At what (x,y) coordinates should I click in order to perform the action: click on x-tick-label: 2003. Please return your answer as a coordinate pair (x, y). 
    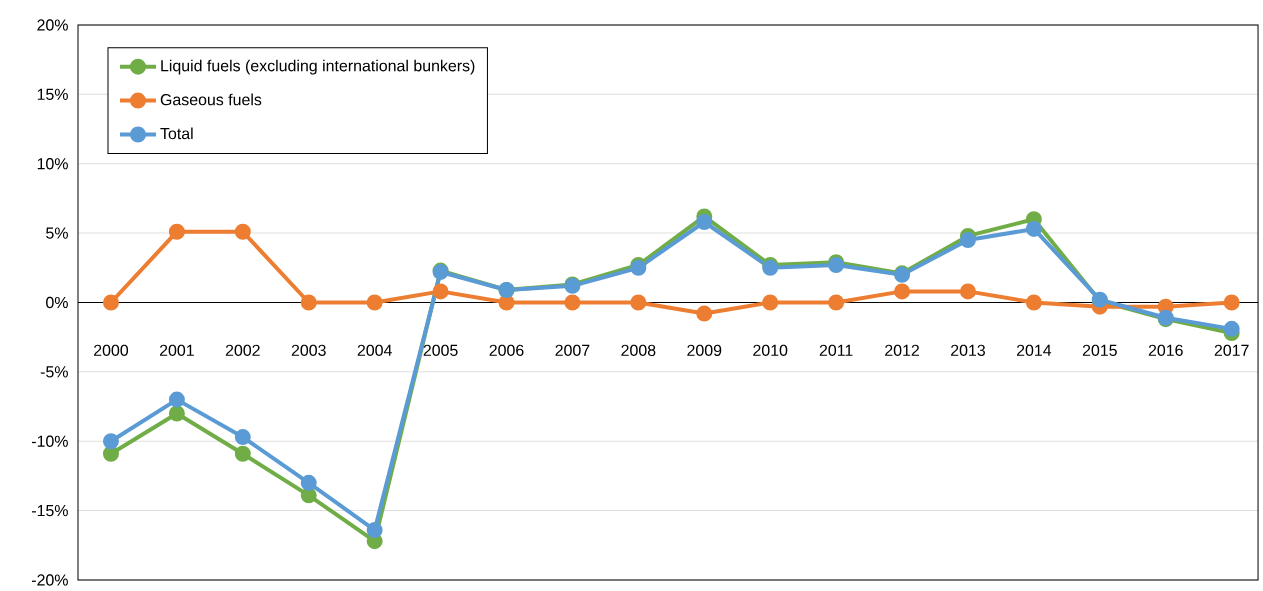
    Looking at the image, I should click on (308, 350).